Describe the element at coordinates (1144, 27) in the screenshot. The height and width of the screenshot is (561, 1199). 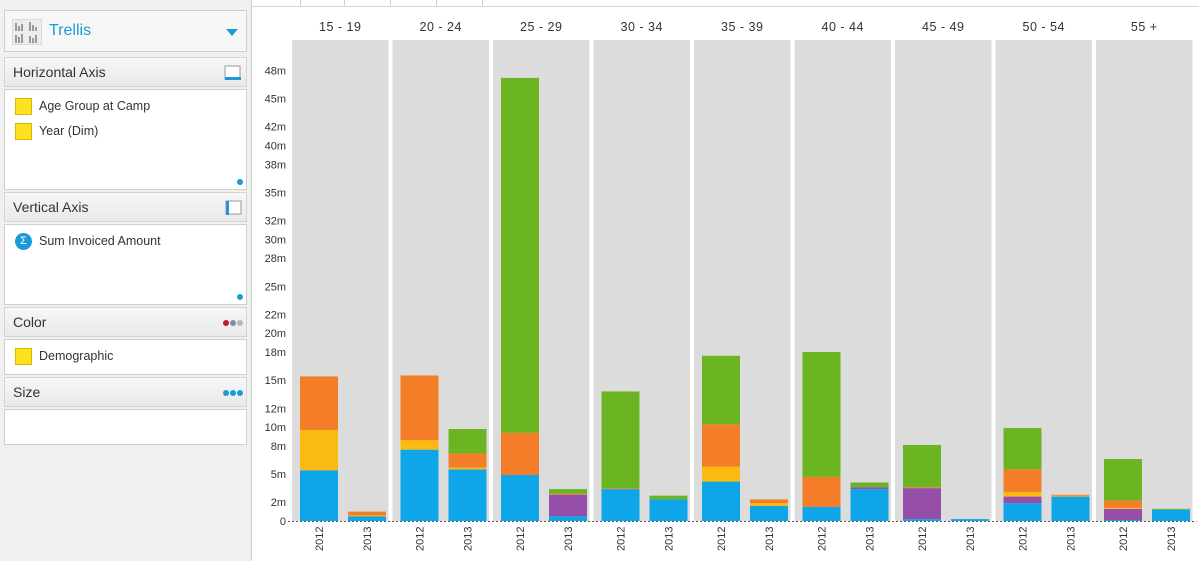
I see `panel-title: 55 +` at that location.